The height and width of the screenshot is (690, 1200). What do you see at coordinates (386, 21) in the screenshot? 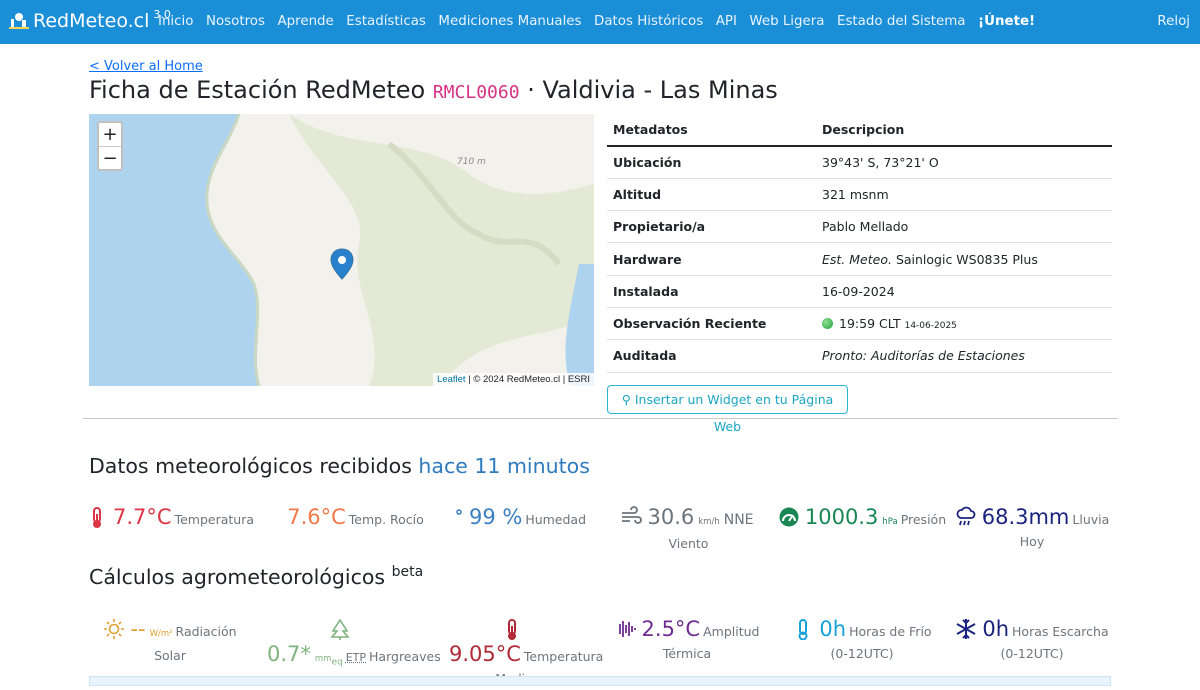
I see `nav-link: Estadísticas` at bounding box center [386, 21].